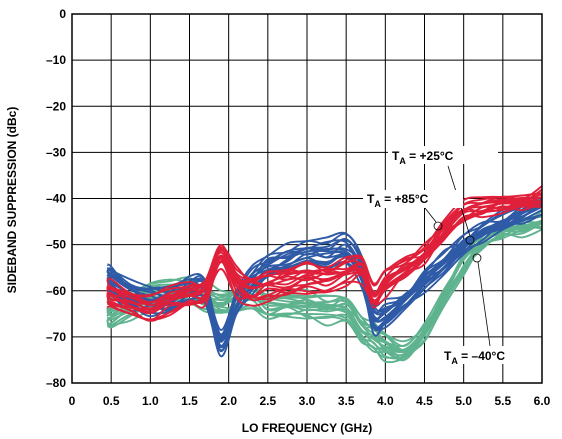 Image resolution: width=562 pixels, height=439 pixels. I want to click on svg-text: TA = +25°C, so click(423, 157).